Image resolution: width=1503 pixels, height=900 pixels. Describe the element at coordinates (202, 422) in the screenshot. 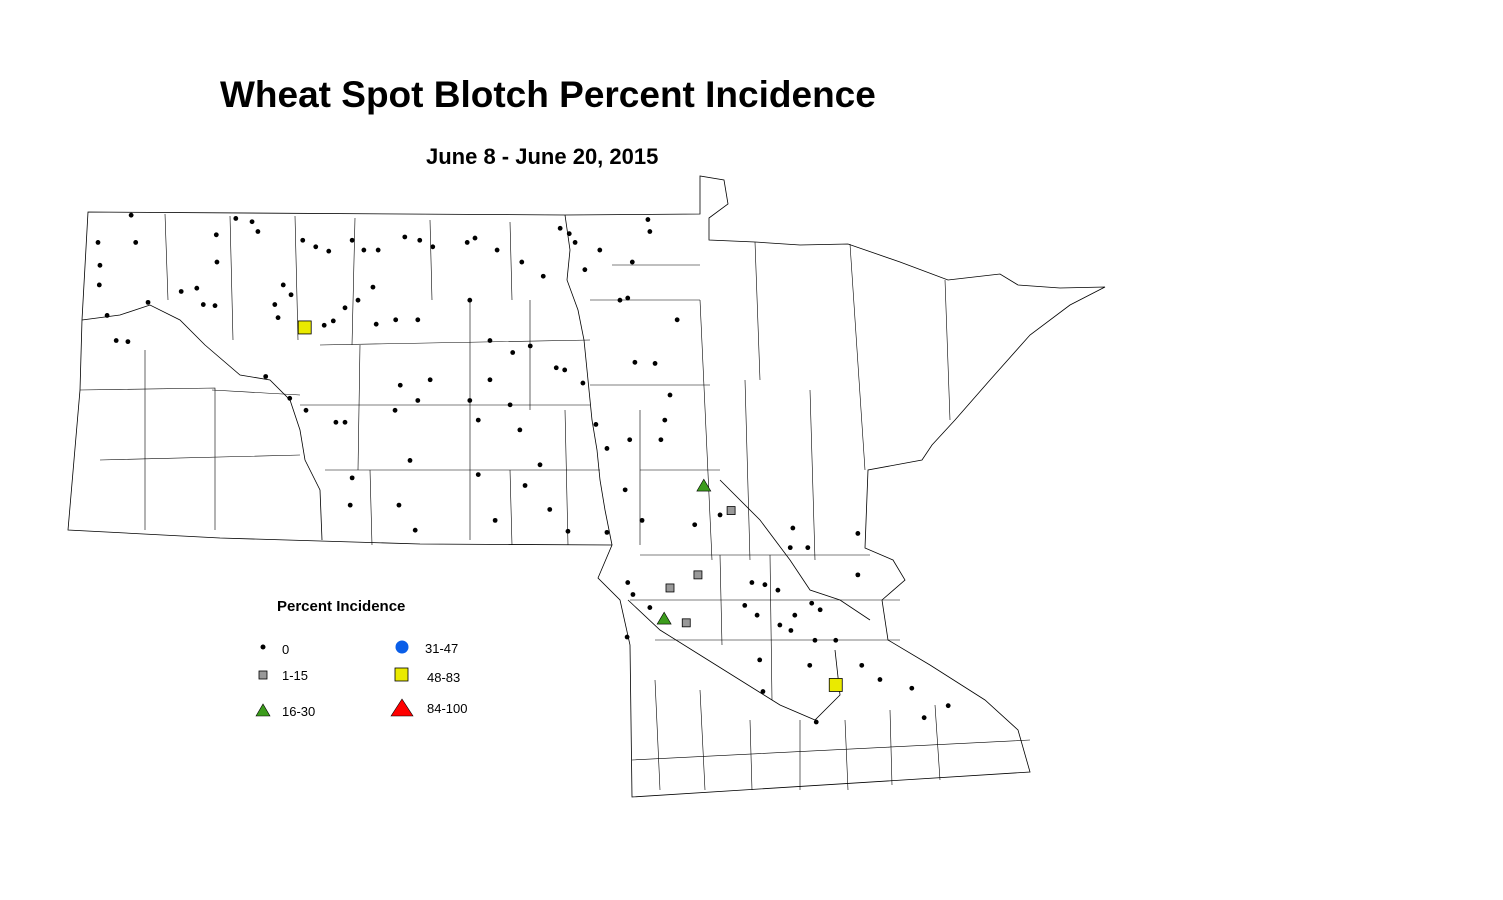

I see `missouri-river` at that location.